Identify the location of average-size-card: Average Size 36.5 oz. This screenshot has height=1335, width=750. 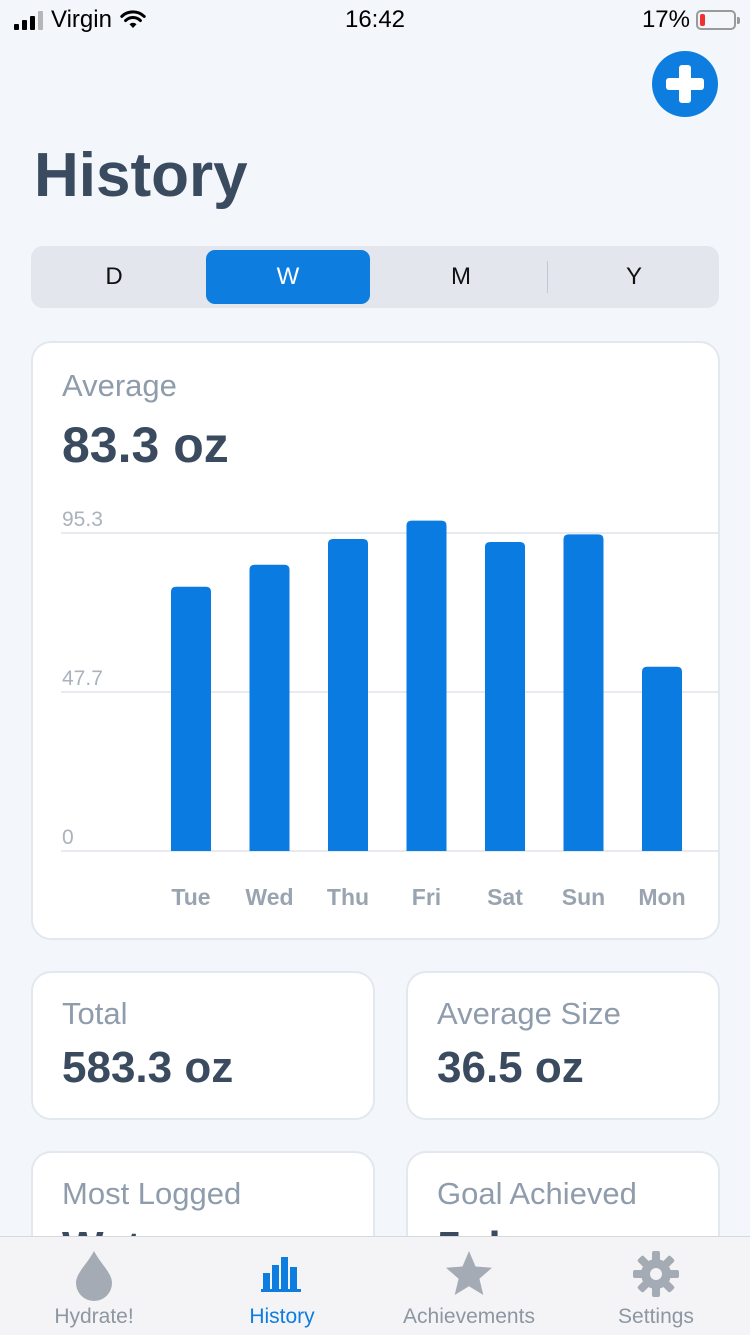
(563, 1045).